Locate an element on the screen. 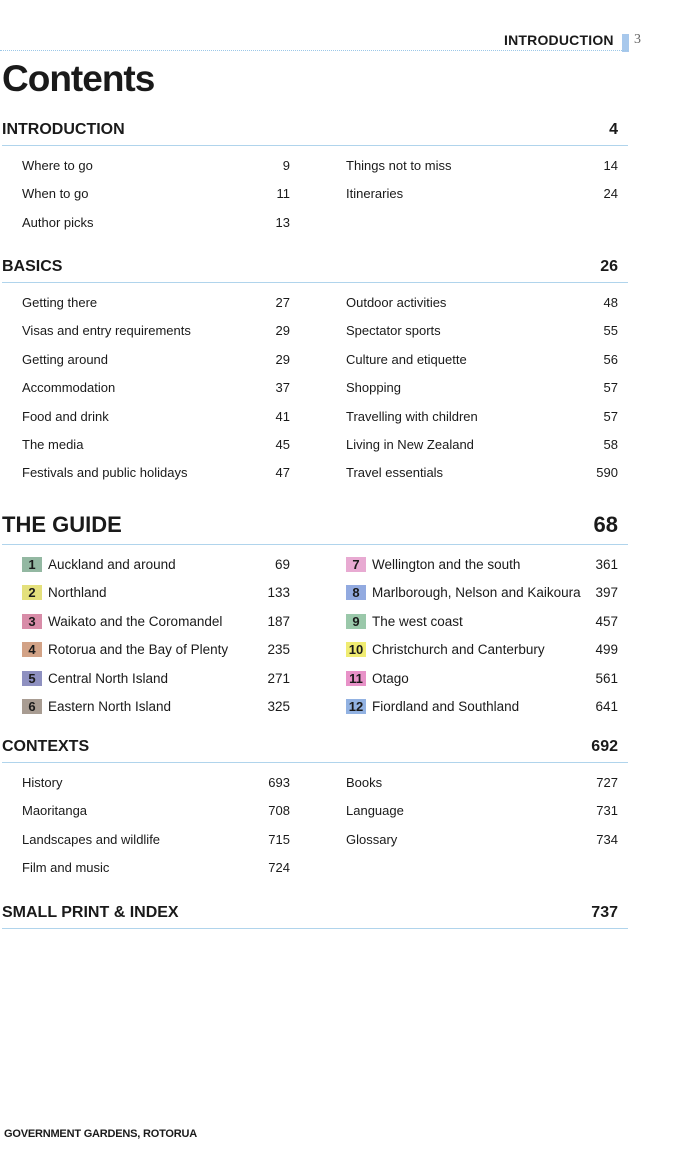  toc-entry: Spectator sports 55 is located at coordinates (482, 331).